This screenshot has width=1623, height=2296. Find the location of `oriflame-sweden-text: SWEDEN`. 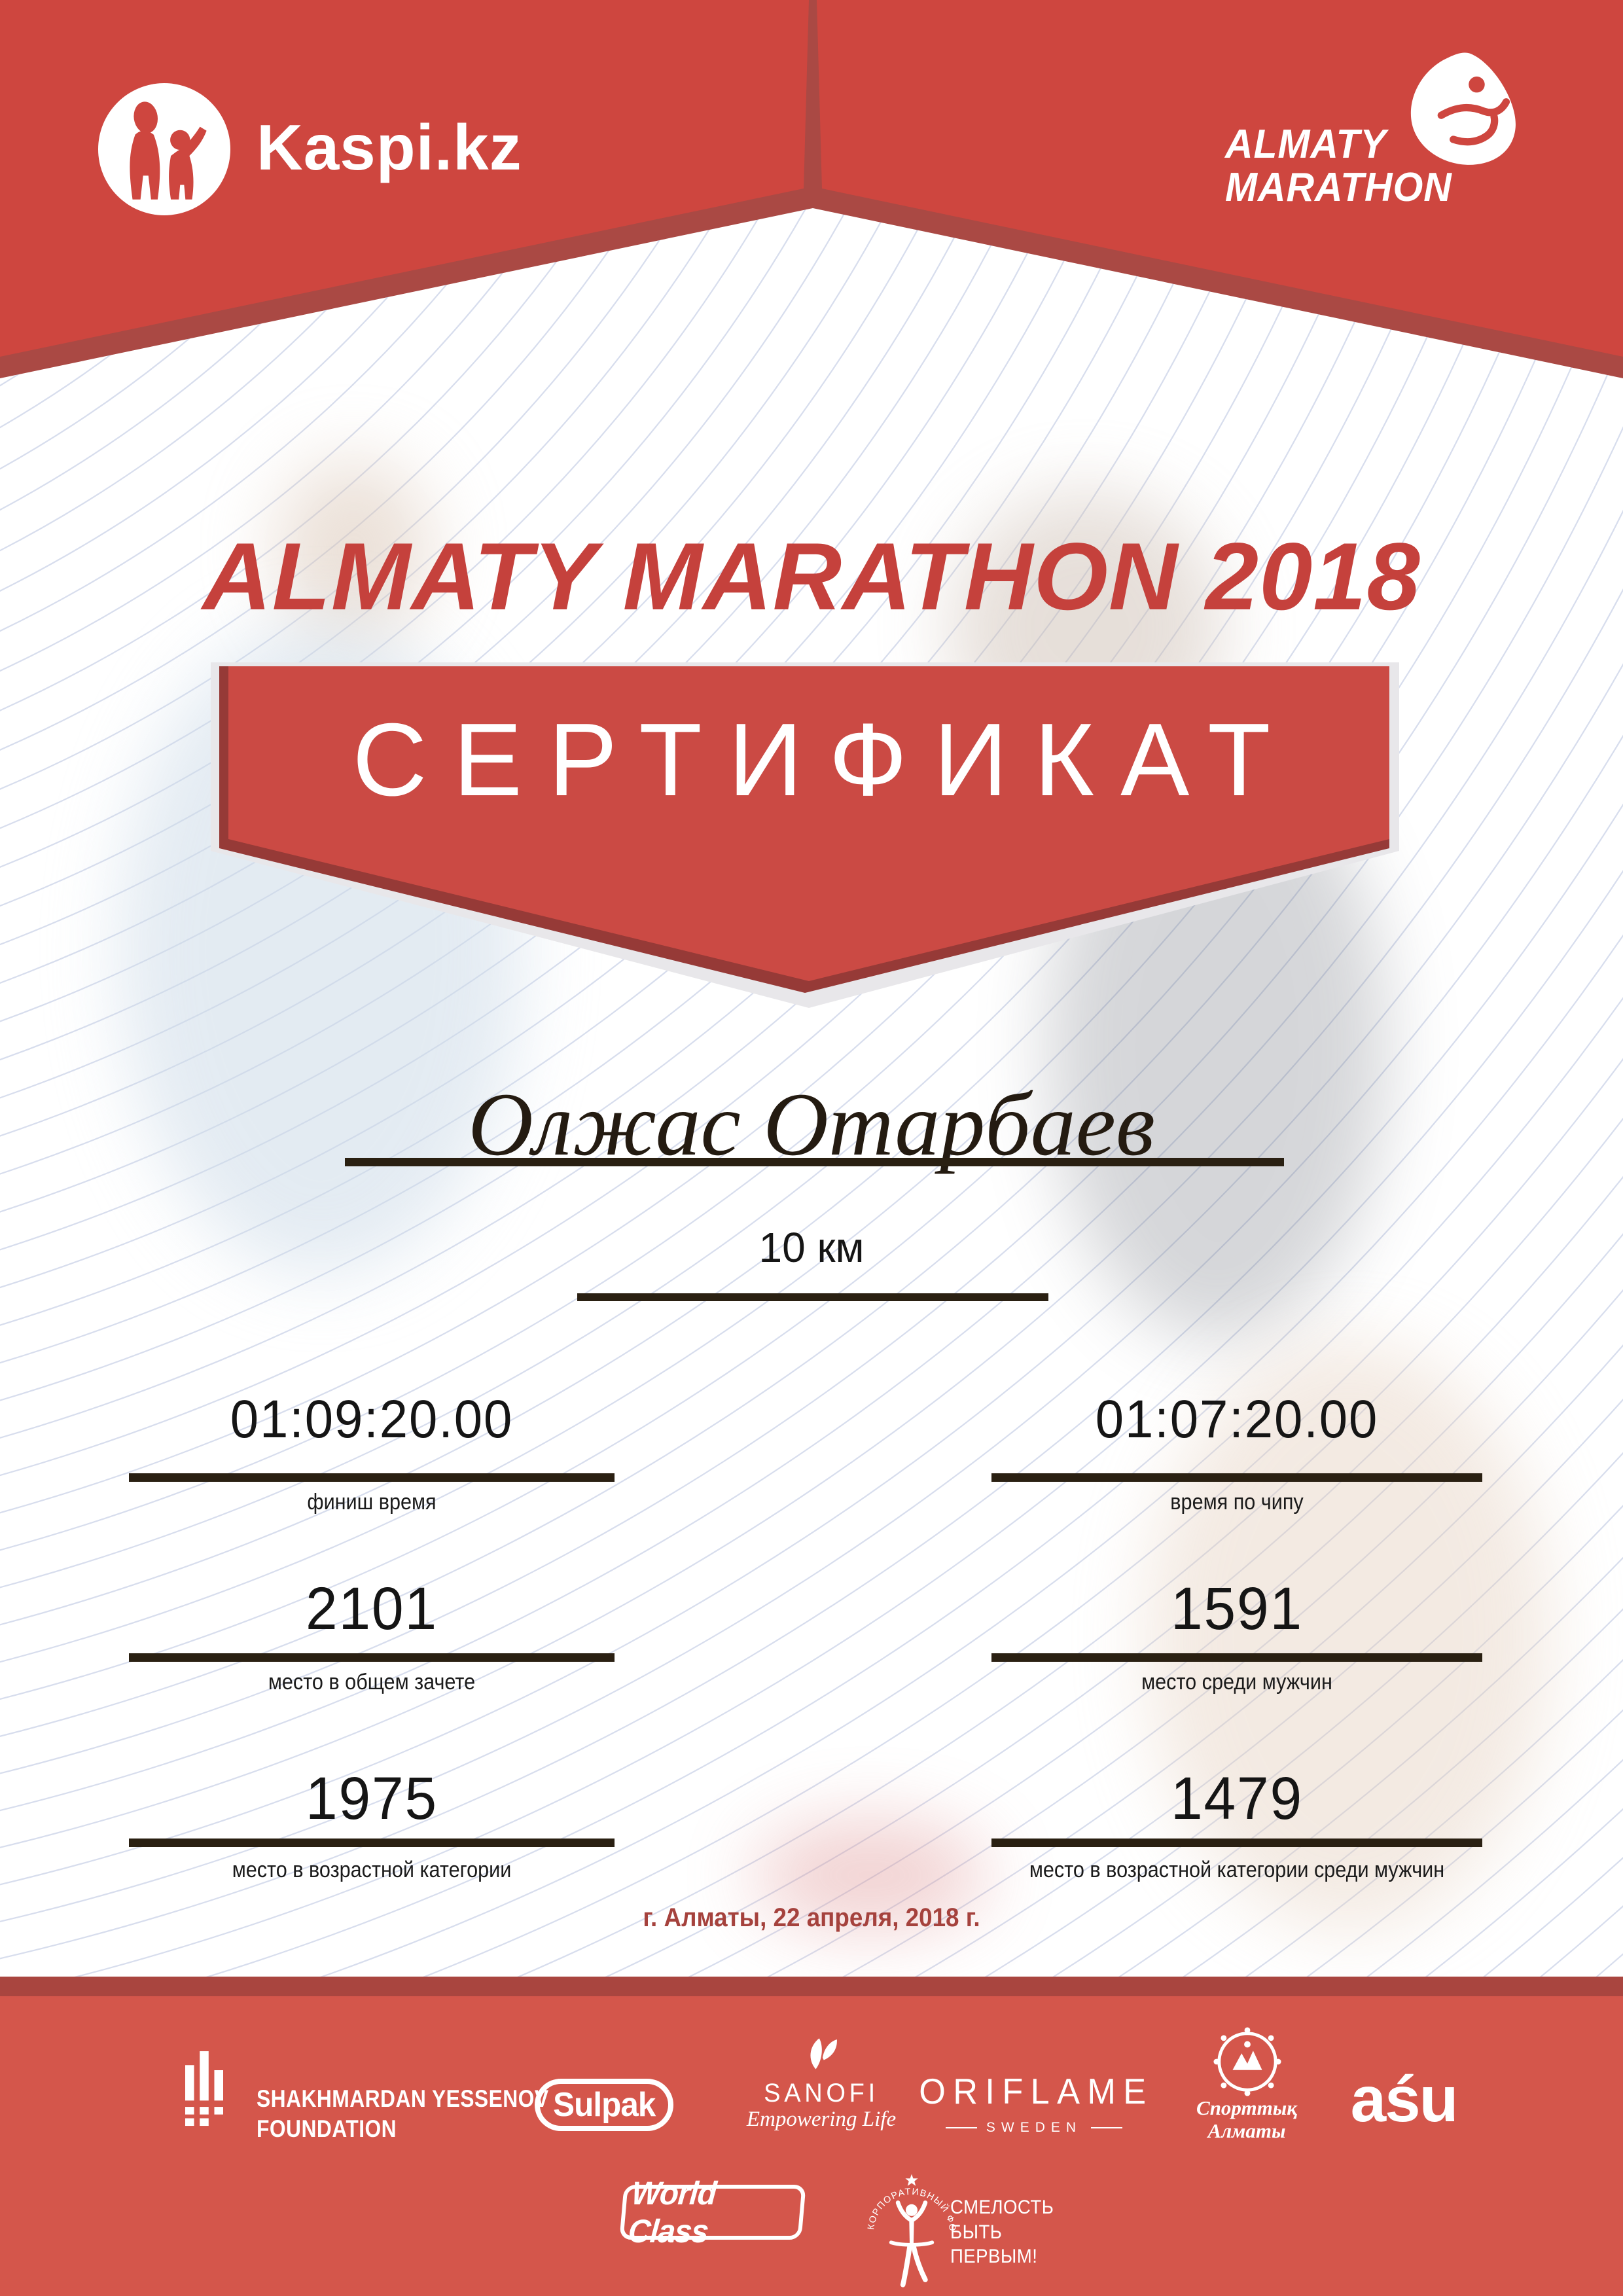

oriflame-sweden-text: SWEDEN is located at coordinates (1034, 2127).